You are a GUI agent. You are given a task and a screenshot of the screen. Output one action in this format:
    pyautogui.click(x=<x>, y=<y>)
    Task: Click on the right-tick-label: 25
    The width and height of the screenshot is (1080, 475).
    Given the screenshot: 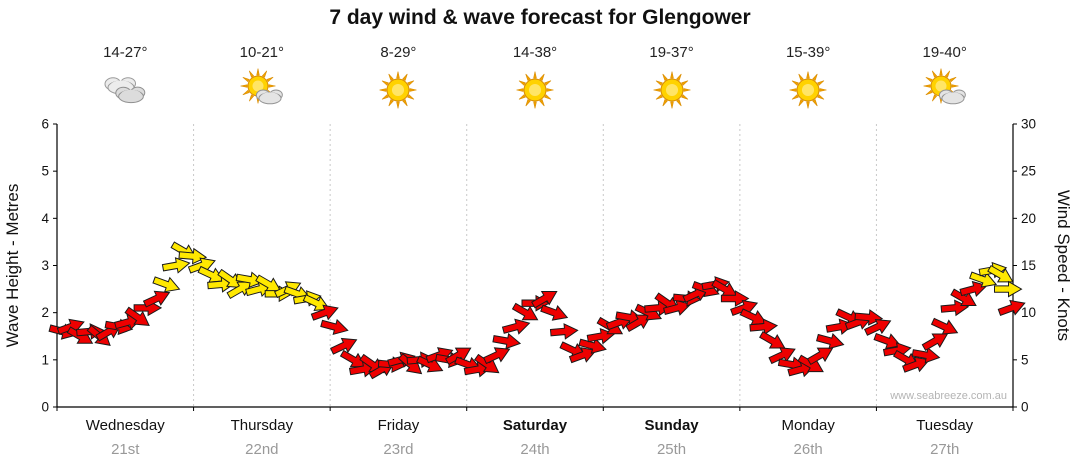 What is the action you would take?
    pyautogui.click(x=1028, y=171)
    